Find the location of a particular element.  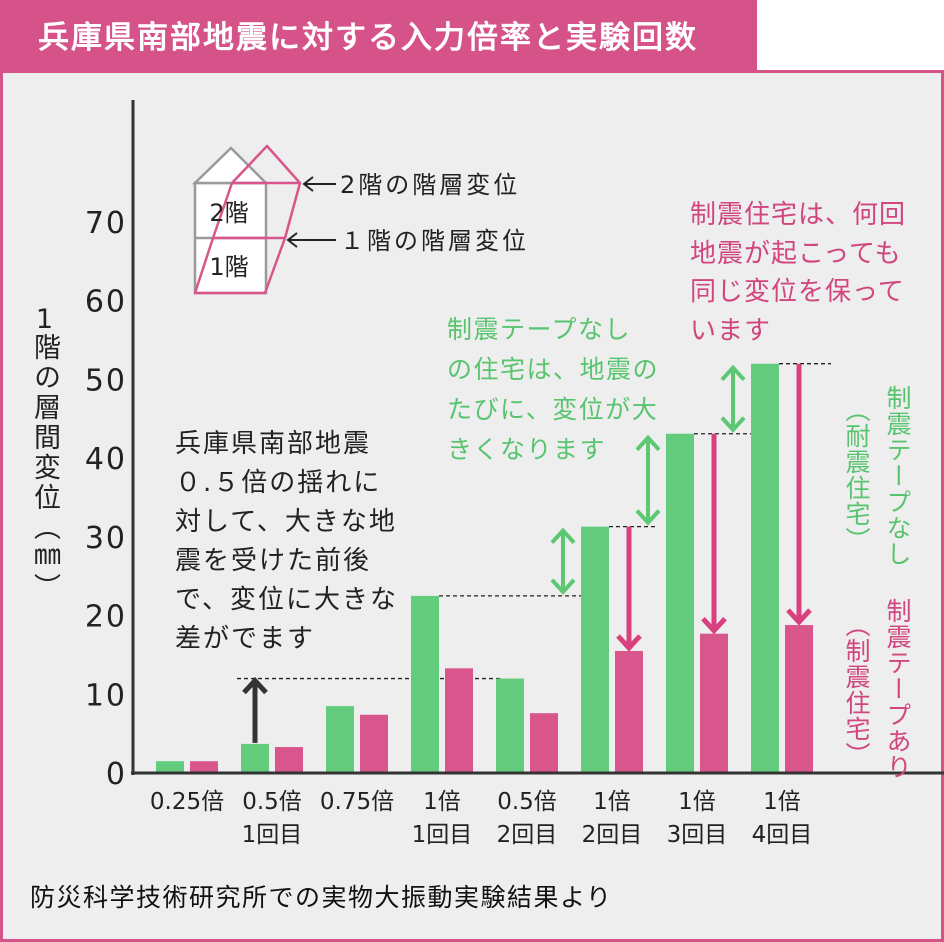

vertical-char: プ is located at coordinates (897, 502).